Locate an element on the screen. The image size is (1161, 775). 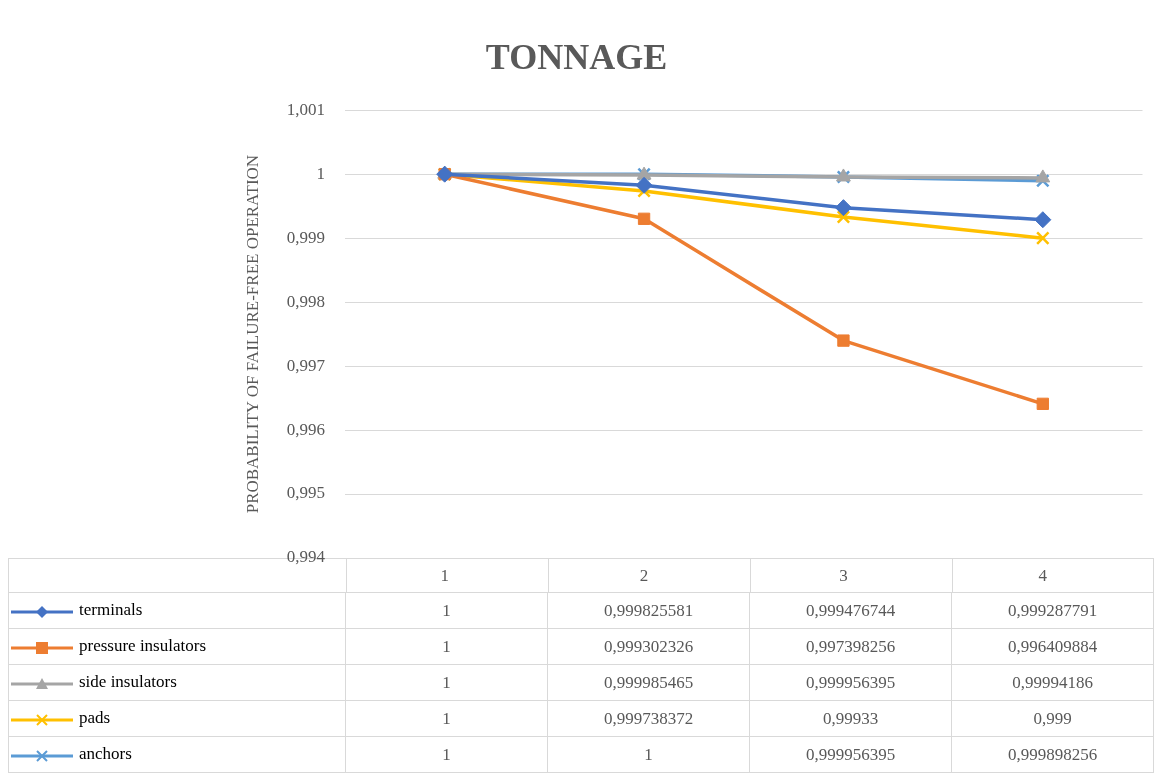
data-label: 0,997398256 is located at coordinates (850, 646).